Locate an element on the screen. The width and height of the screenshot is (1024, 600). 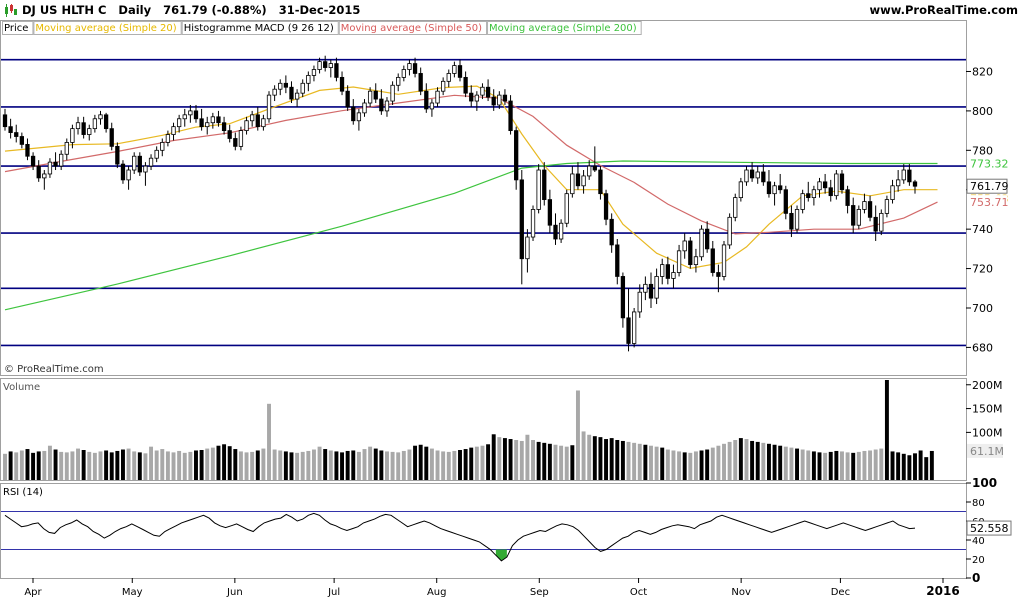
ma50-value-tag: 753.71 is located at coordinates (989, 202).